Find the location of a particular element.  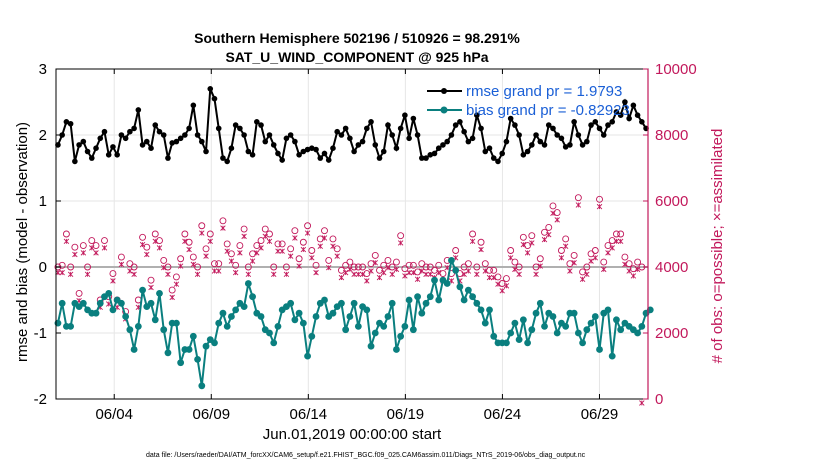

y2-tick-label: 10000 is located at coordinates (676, 69).